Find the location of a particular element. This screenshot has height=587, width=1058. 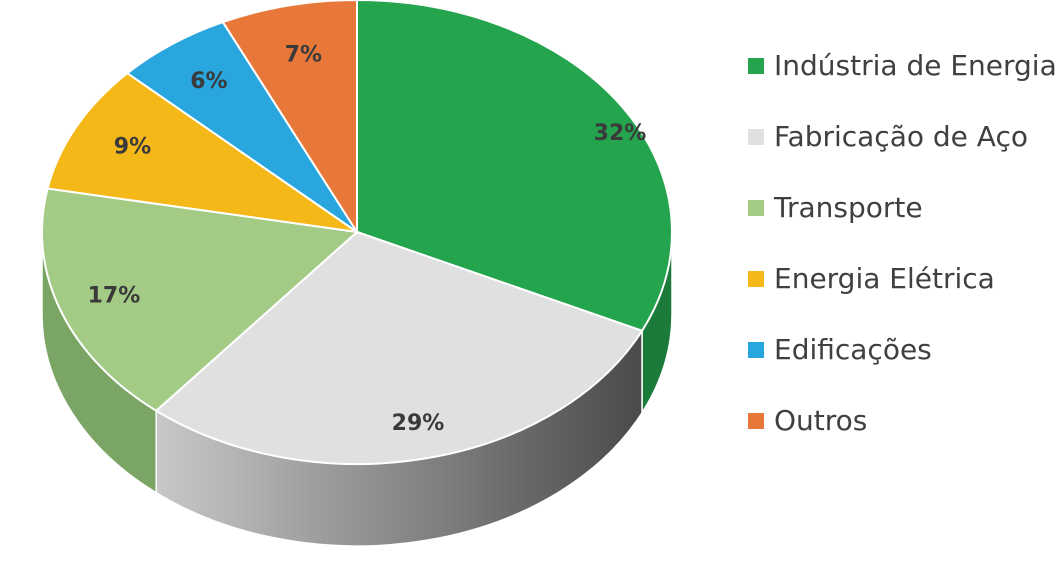

legend-item: Transporte is located at coordinates (902, 207).